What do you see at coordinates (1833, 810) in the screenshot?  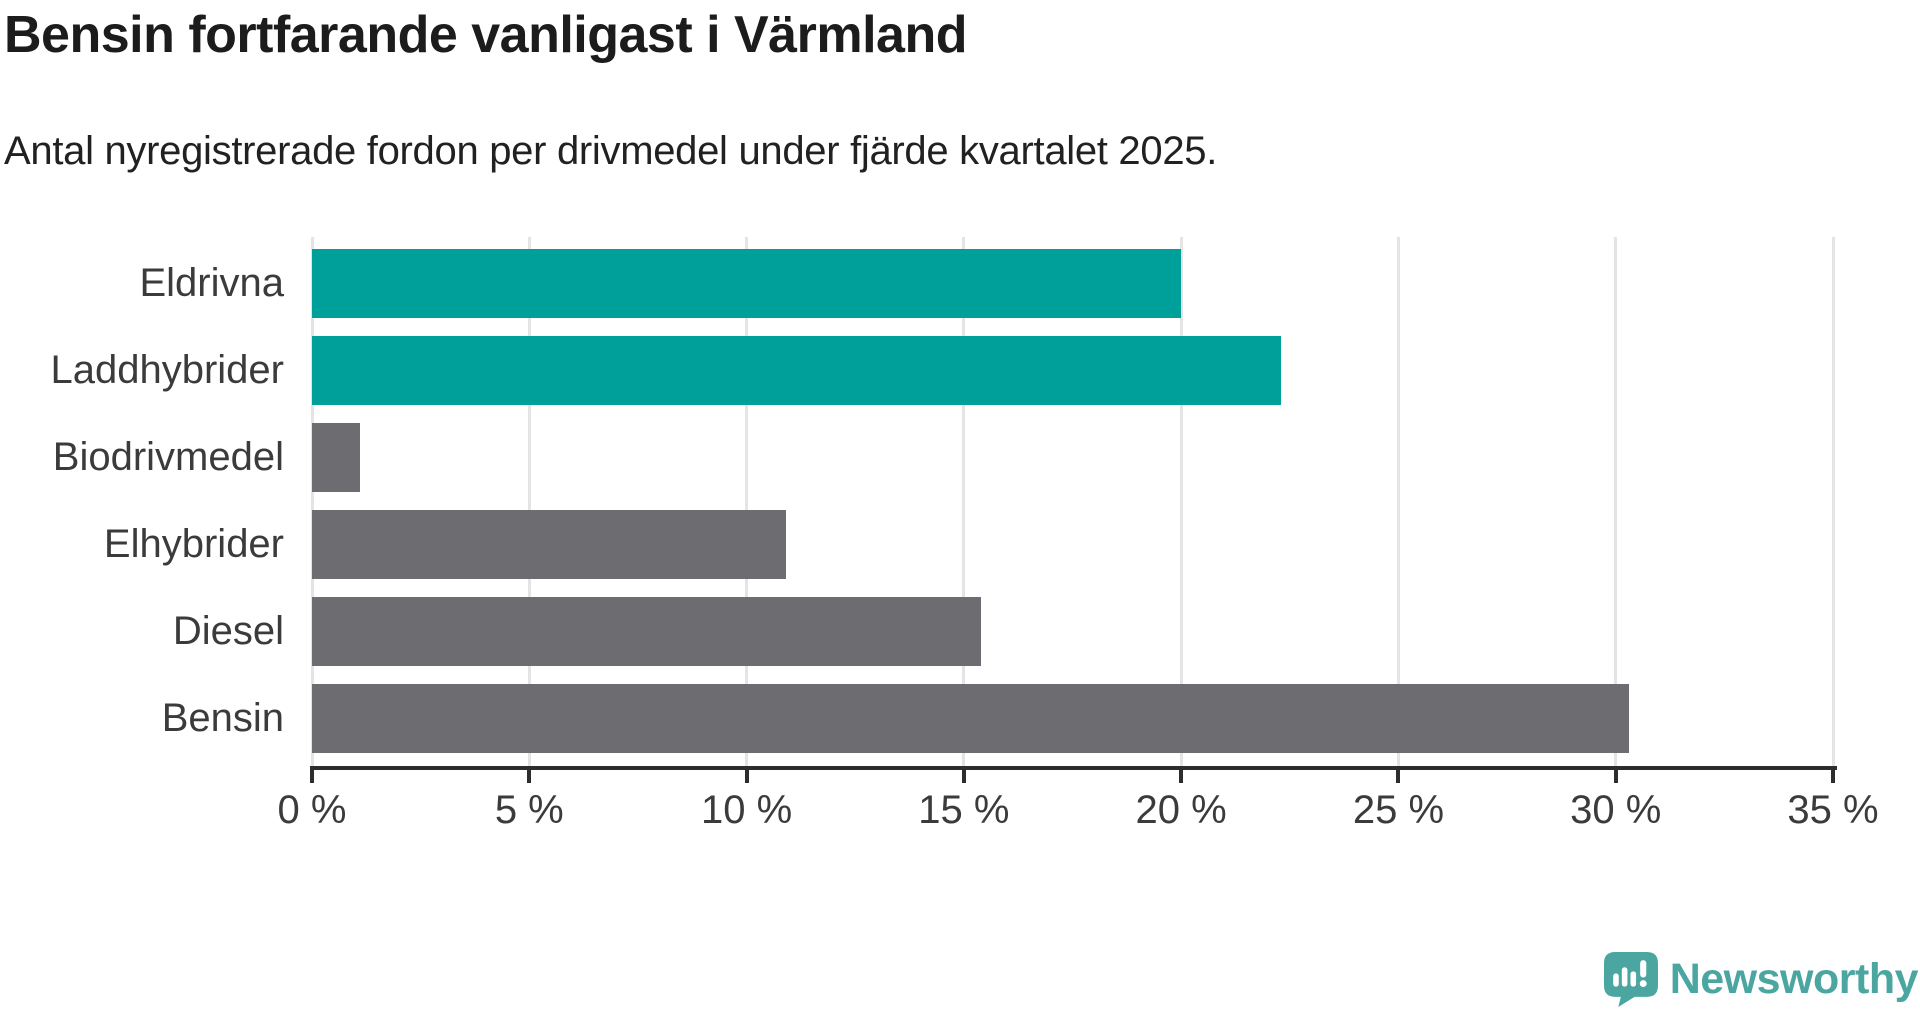 I see `x-tick-label: 35 %` at bounding box center [1833, 810].